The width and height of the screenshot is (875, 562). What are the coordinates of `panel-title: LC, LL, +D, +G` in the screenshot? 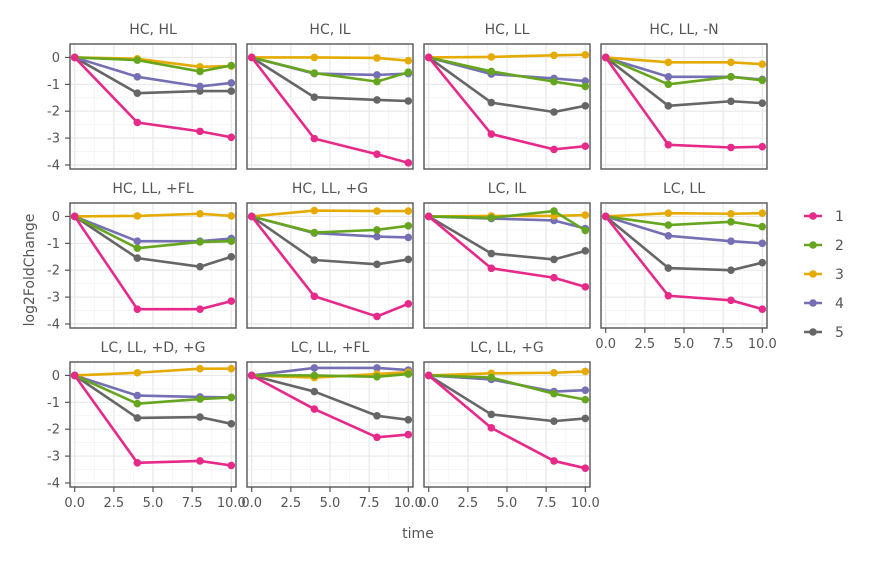 It's located at (153, 348).